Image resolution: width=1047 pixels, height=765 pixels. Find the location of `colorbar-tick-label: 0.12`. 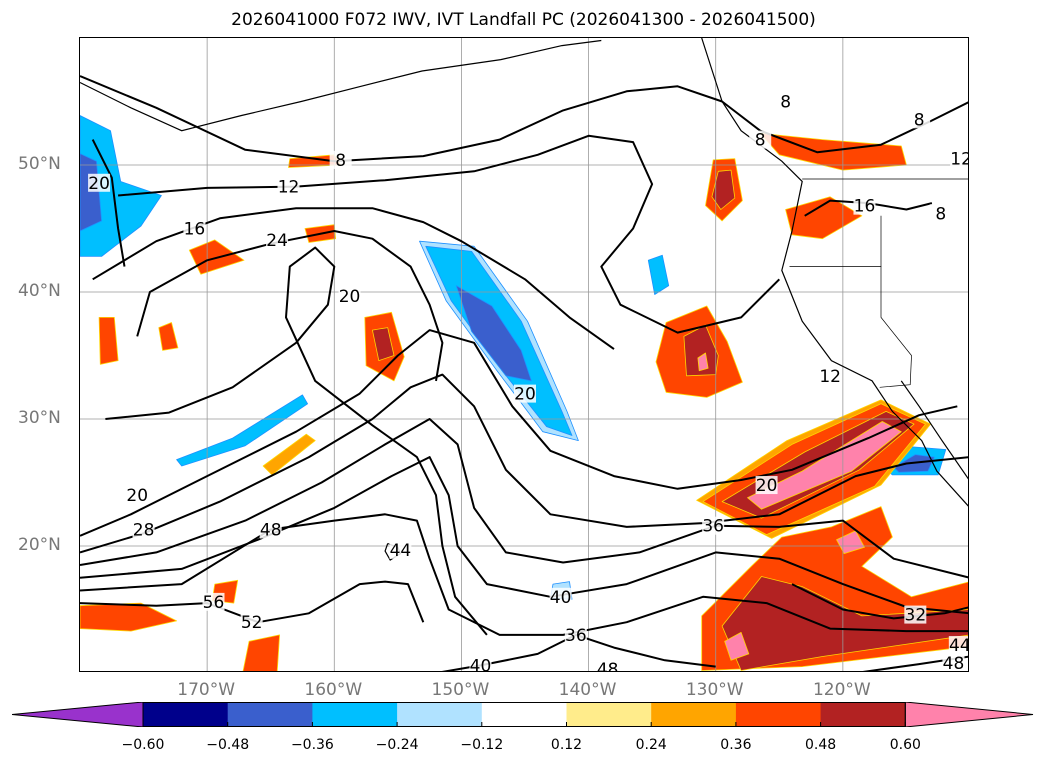

colorbar-tick-label: 0.12 is located at coordinates (566, 745).